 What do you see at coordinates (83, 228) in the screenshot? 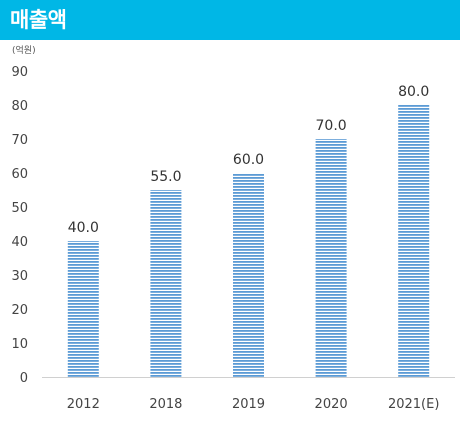
I see `data-label: 40.0` at bounding box center [83, 228].